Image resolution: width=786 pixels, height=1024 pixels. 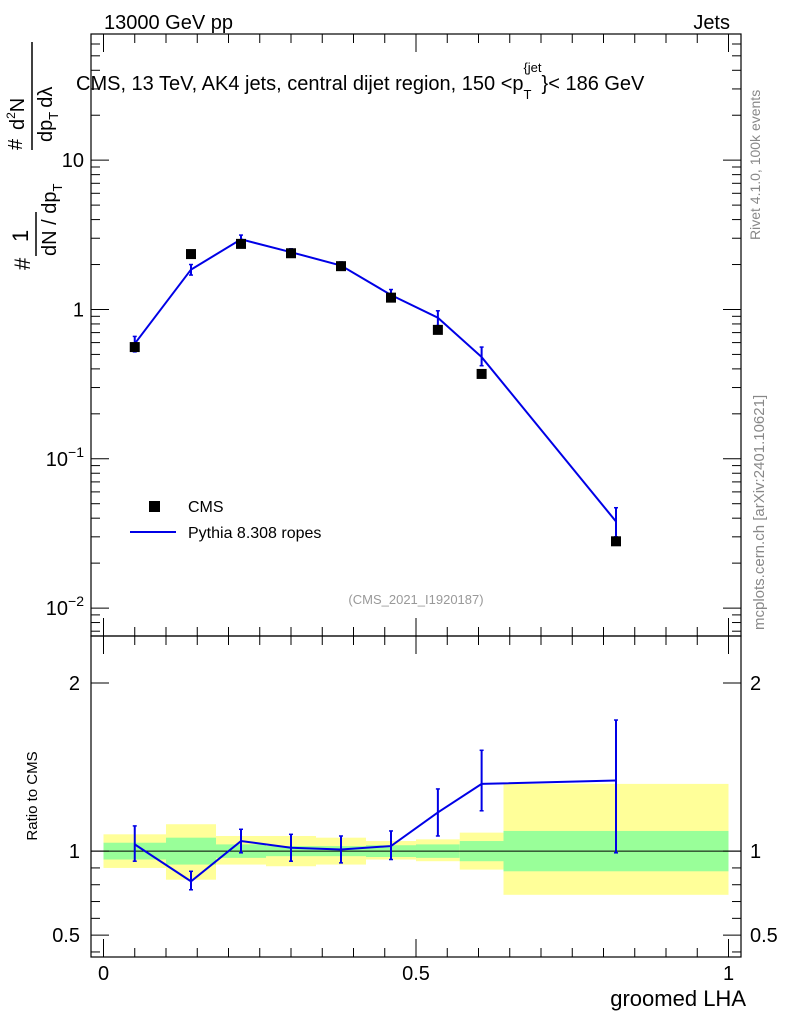 What do you see at coordinates (225, 520) in the screenshot?
I see `legend: CMS Pythia 8.308 ropes` at bounding box center [225, 520].